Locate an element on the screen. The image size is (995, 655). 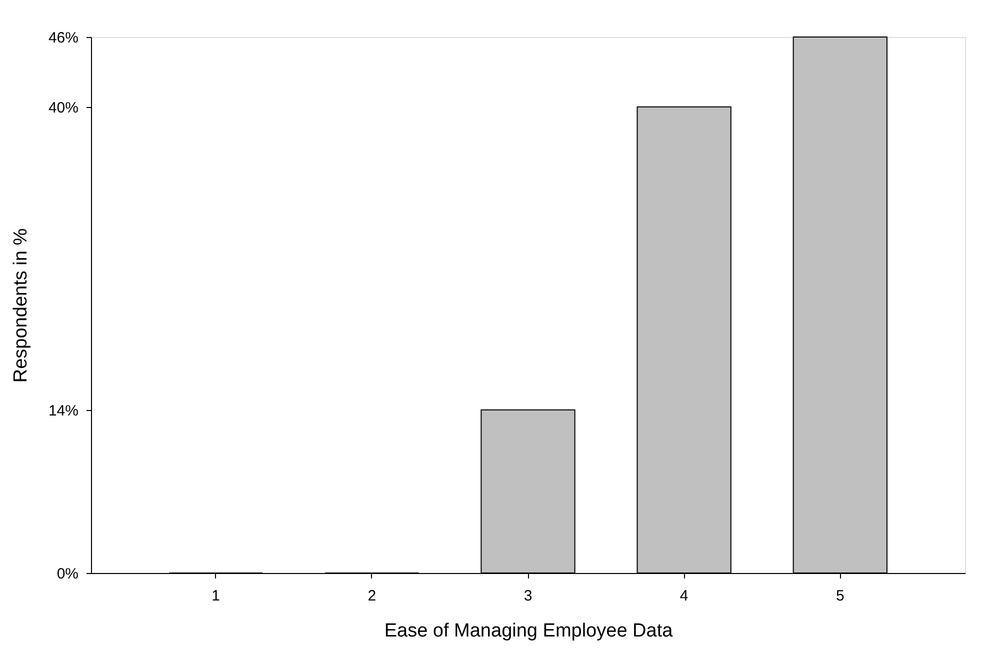
x-tick-label: 1 is located at coordinates (216, 596).